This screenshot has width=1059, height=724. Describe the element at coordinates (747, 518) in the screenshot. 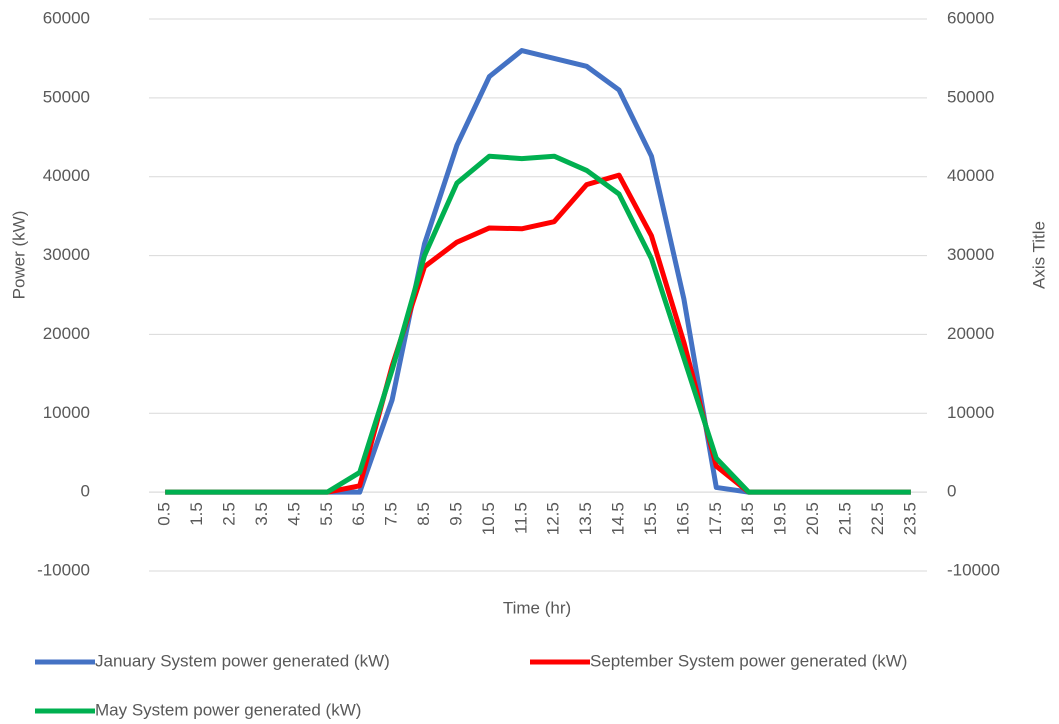

I see `x-tick-label: 18.5` at that location.